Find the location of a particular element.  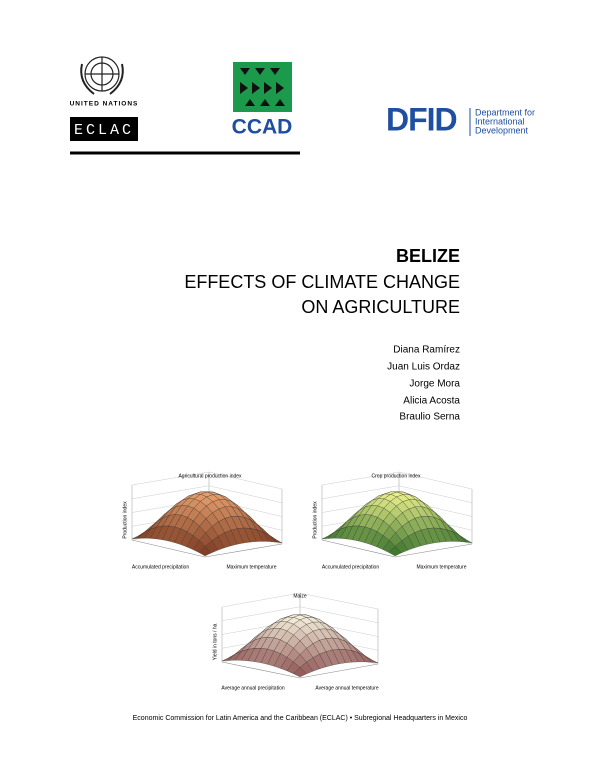

title-line: ON AGRICULTURE is located at coordinates (380, 307).